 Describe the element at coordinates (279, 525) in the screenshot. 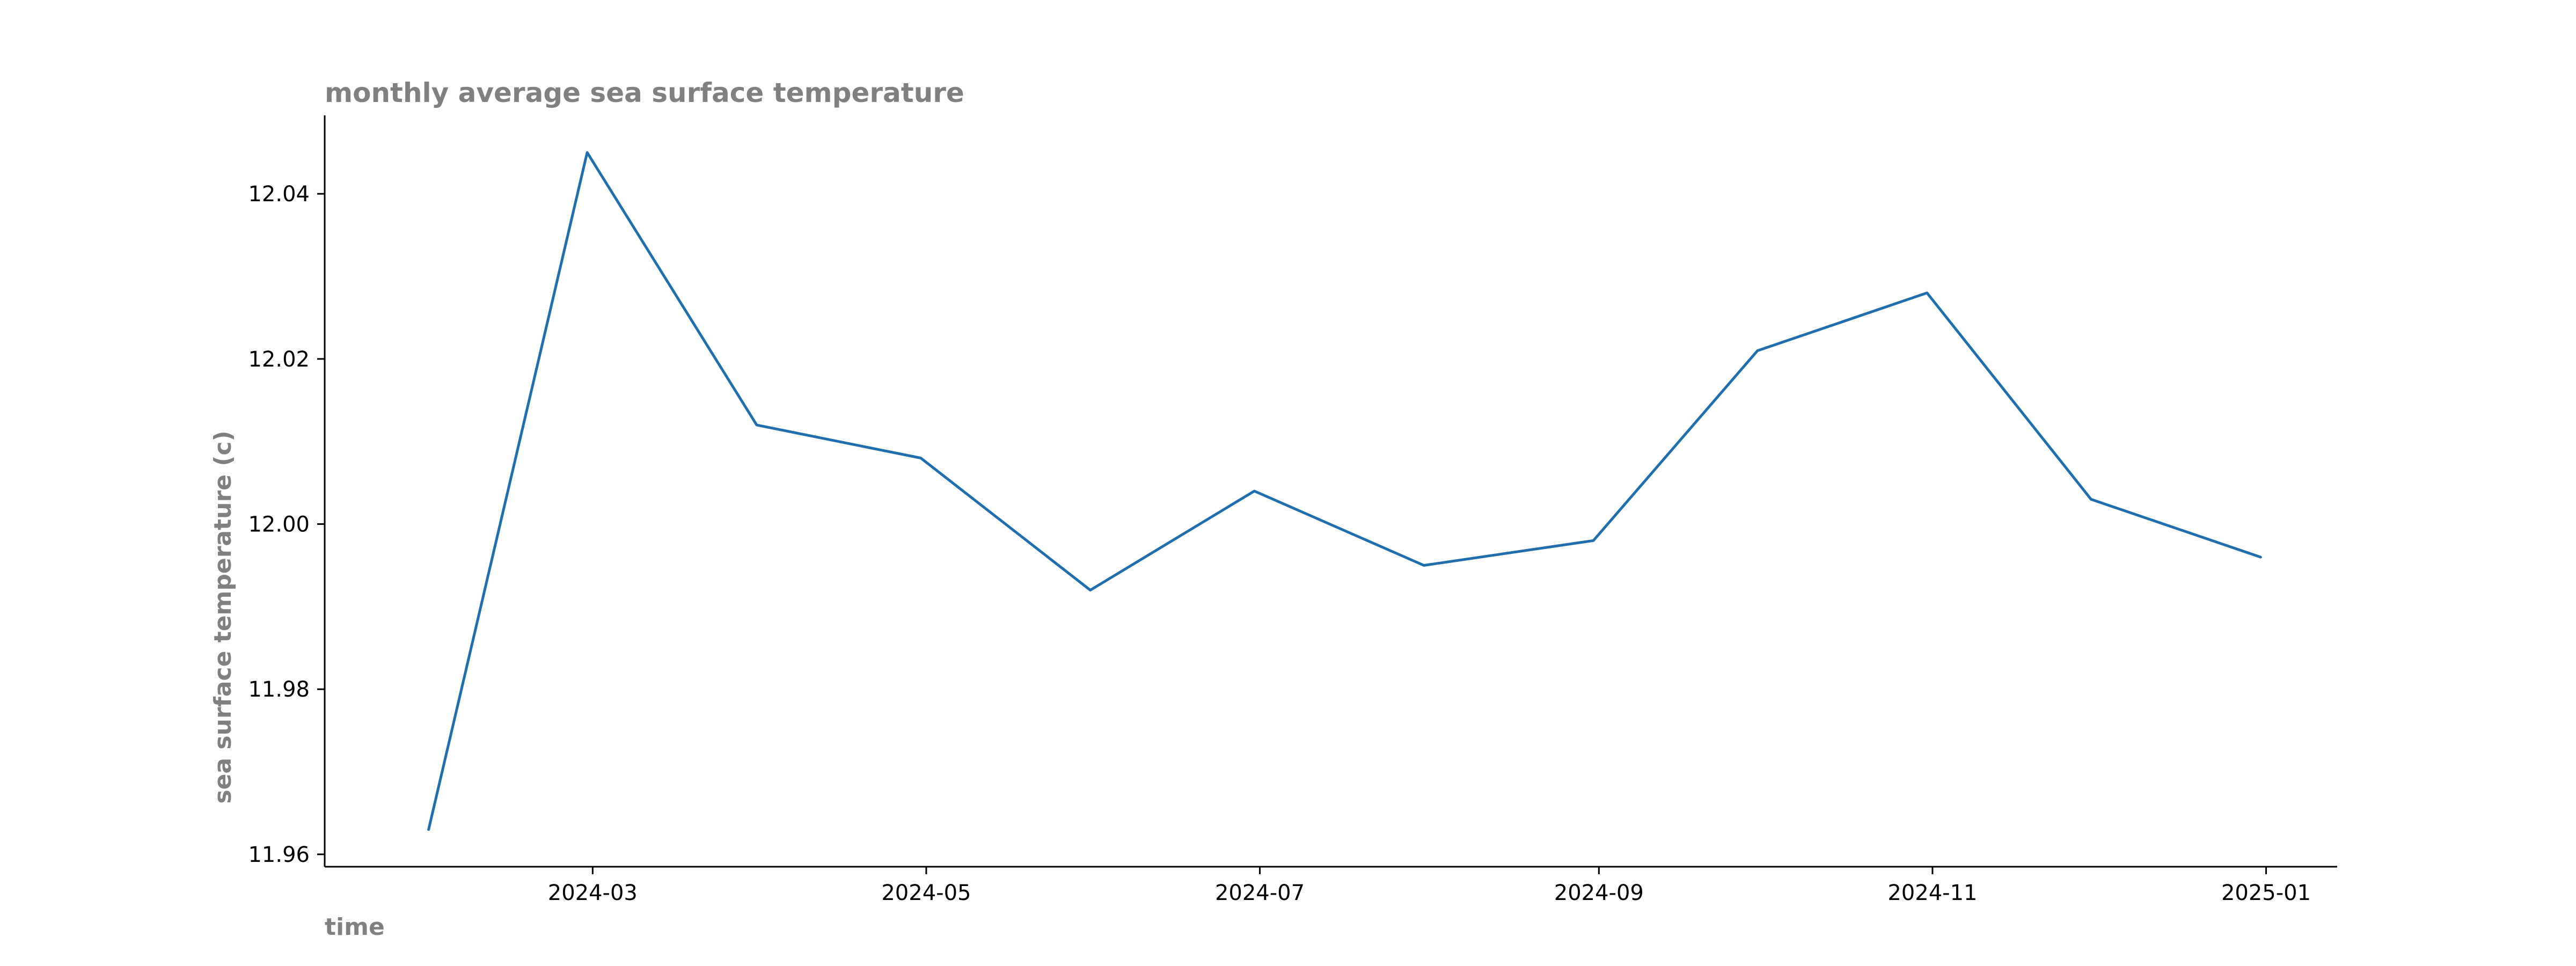

I see `y-tick-label: 12.00` at that location.